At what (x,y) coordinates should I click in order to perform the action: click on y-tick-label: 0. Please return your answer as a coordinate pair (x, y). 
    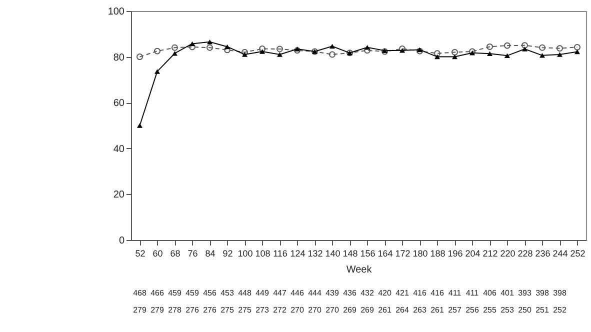
    Looking at the image, I should click on (121, 241).